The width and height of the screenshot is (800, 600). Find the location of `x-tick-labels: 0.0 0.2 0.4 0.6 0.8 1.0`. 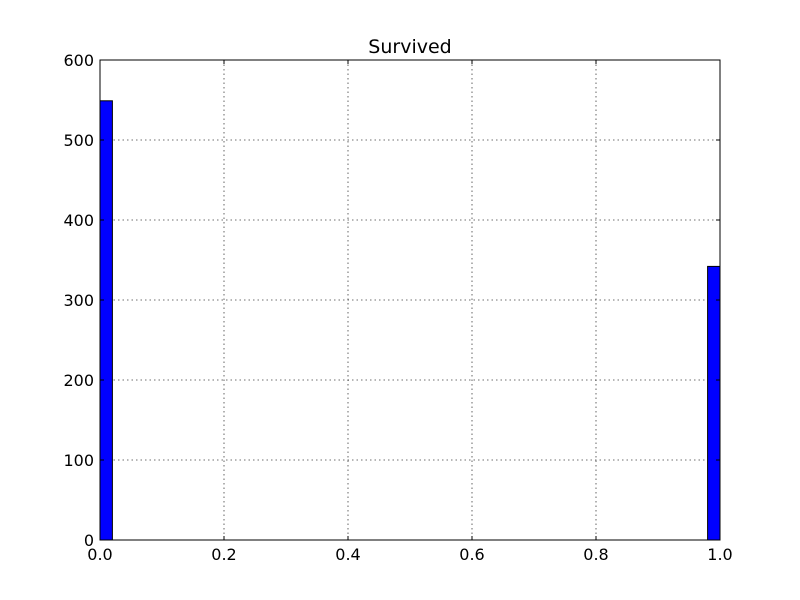

x-tick-labels: 0.0 0.2 0.4 0.6 0.8 1.0 is located at coordinates (409, 554).